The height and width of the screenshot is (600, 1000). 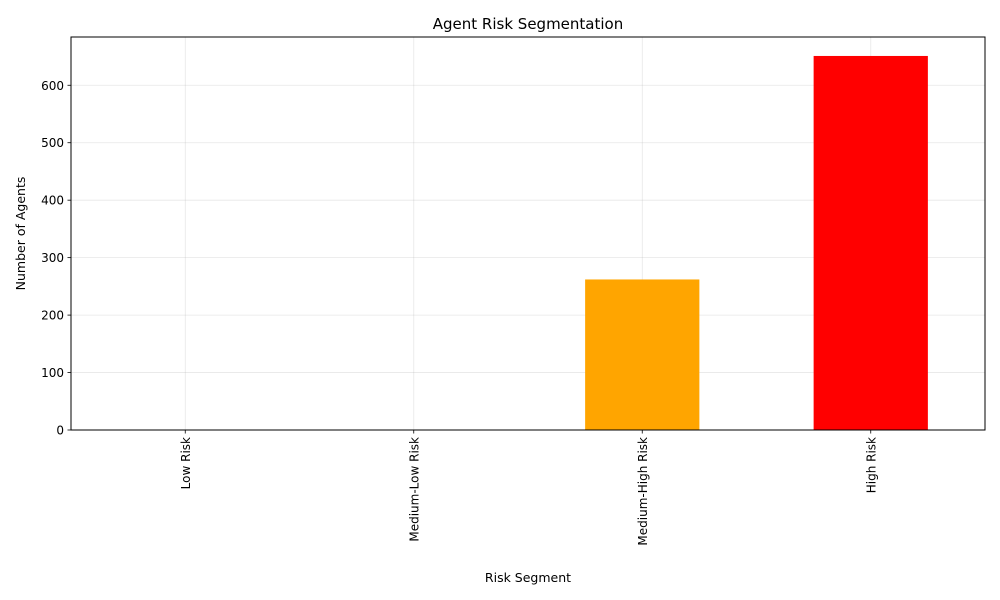 What do you see at coordinates (60, 431) in the screenshot?
I see `y-tick-label: 0` at bounding box center [60, 431].